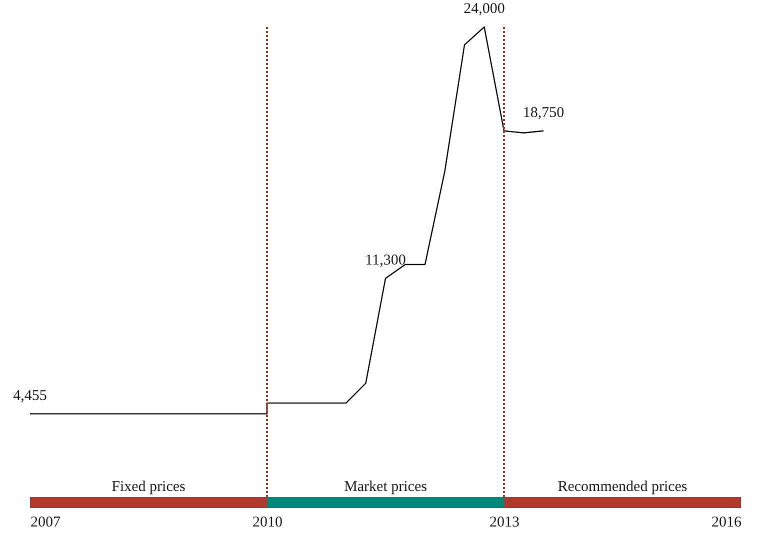  I want to click on x-tick-label: 2013, so click(505, 522).